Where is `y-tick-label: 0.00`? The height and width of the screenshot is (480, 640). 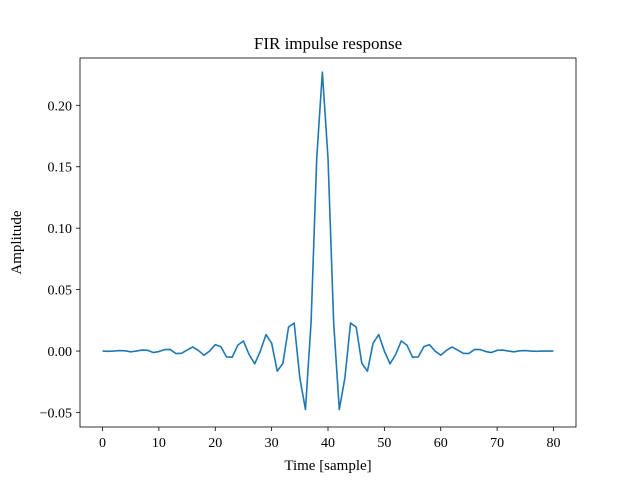 y-tick-label: 0.00 is located at coordinates (60, 352).